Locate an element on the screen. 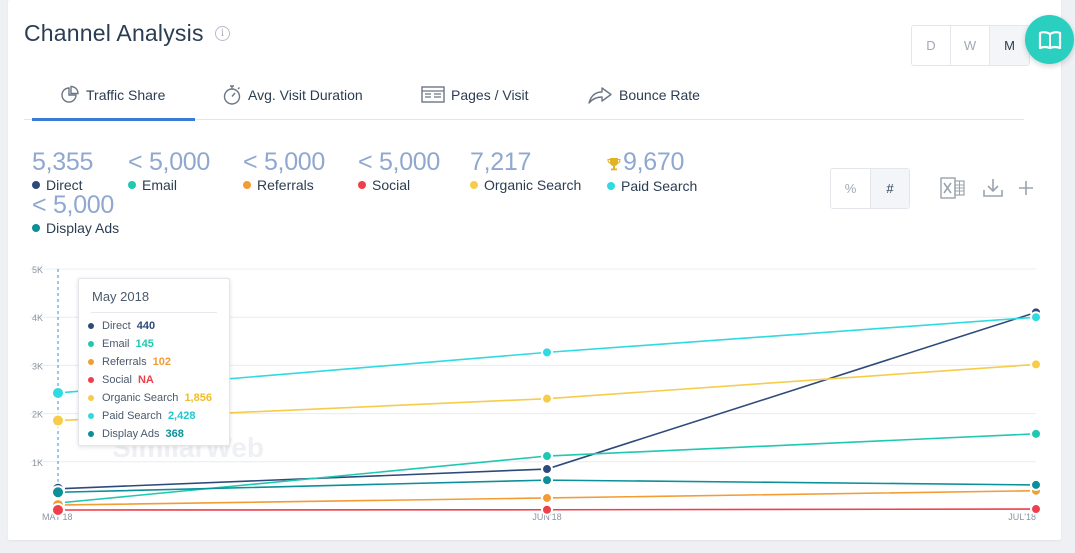 The height and width of the screenshot is (553, 1075). download-icon is located at coordinates (993, 190).